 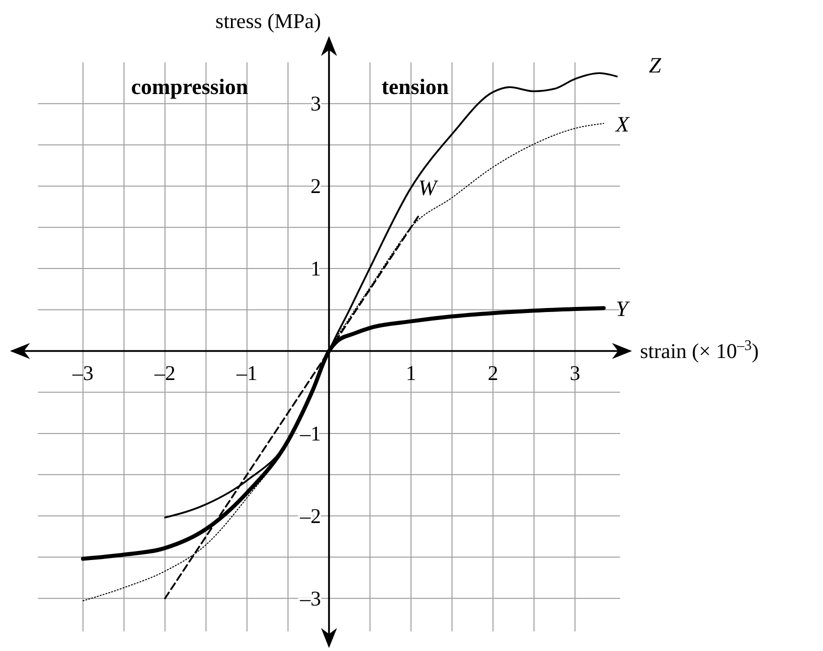 I want to click on x-tick-label: –1, so click(x=247, y=373).